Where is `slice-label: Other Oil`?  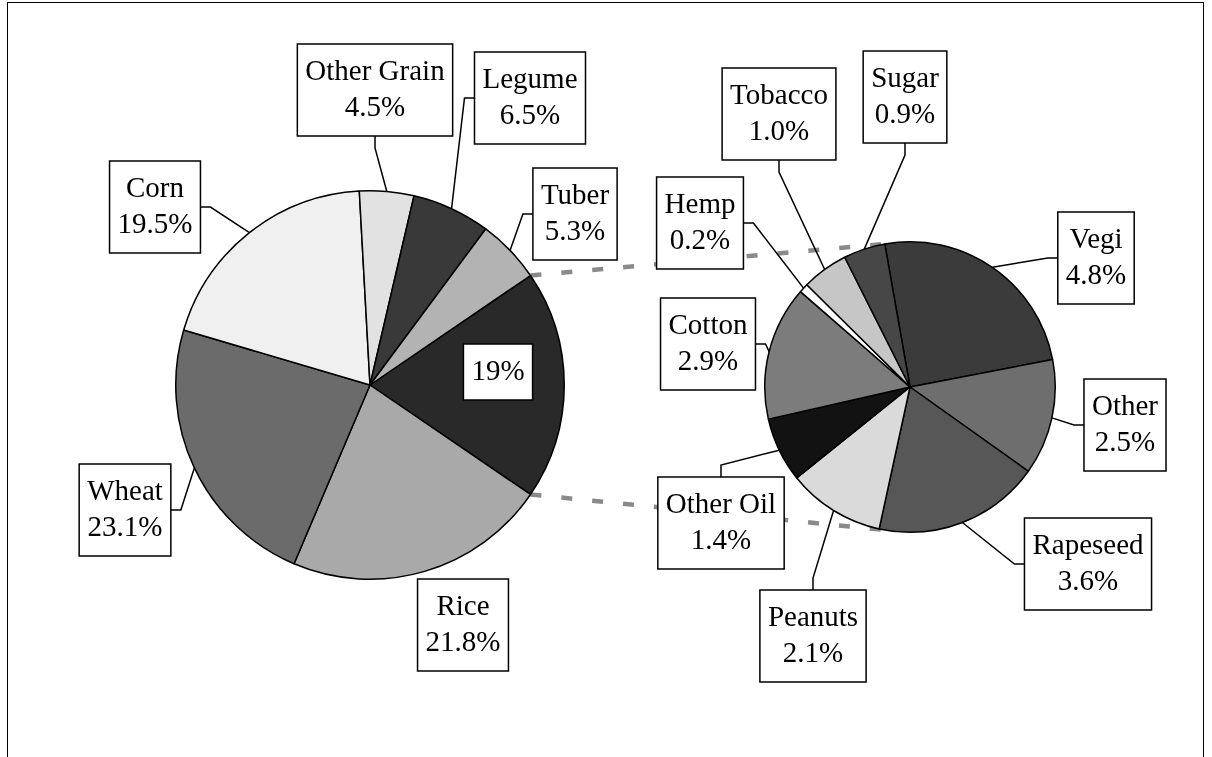 slice-label: Other Oil is located at coordinates (721, 502).